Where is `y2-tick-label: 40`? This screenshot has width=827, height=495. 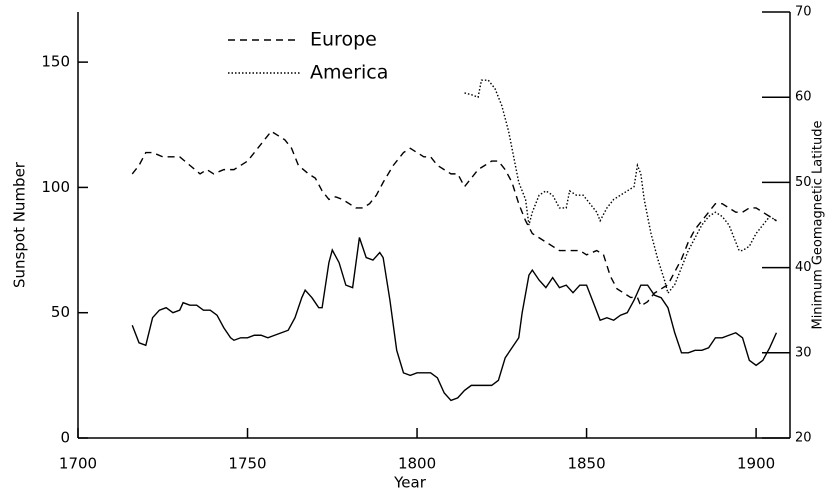
y2-tick-label: 40 is located at coordinates (803, 267).